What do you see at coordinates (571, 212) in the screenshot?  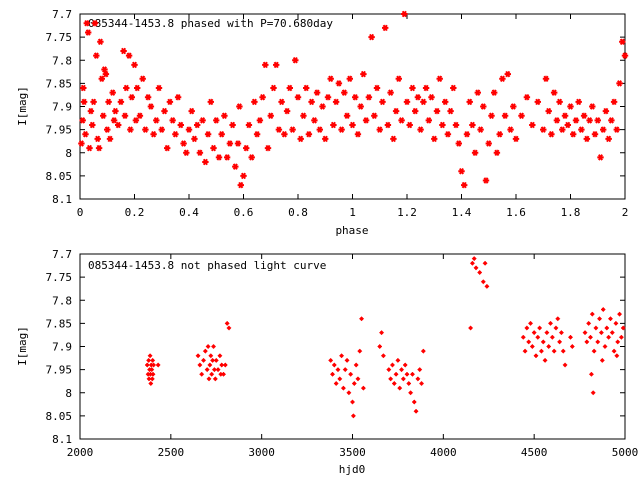 I see `x-tick-label: 1.8` at bounding box center [571, 212].